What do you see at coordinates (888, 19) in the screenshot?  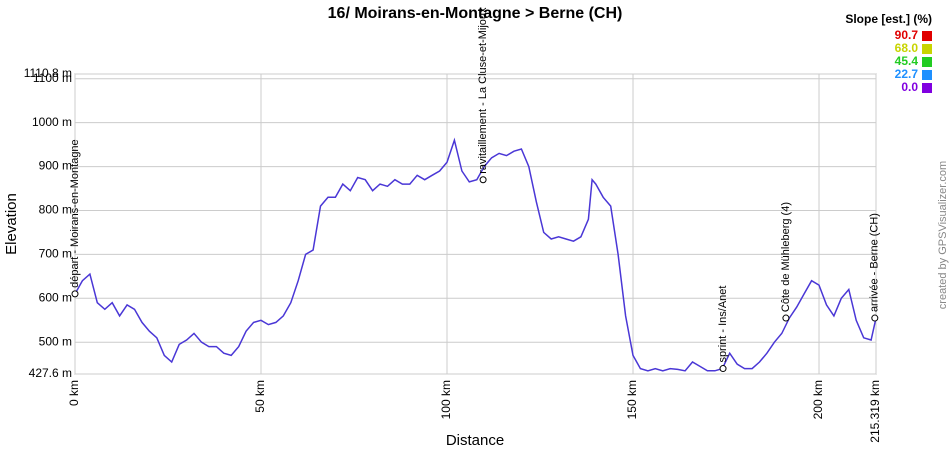 I see `legend-title: Slope [est.] (%)` at bounding box center [888, 19].